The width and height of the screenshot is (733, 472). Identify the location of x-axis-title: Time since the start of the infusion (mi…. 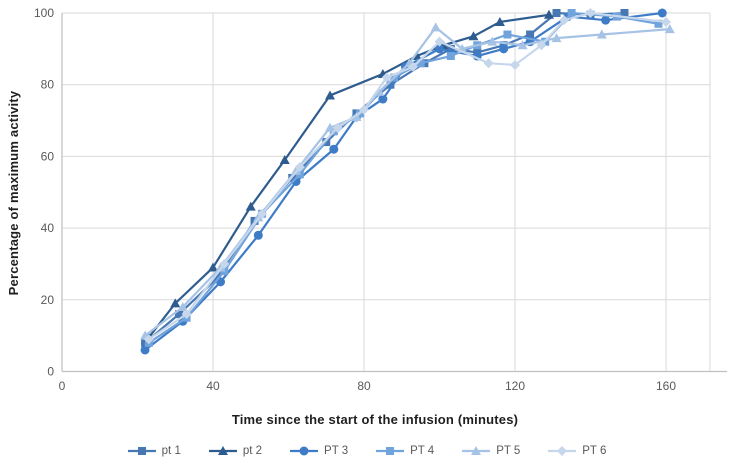
(375, 419).